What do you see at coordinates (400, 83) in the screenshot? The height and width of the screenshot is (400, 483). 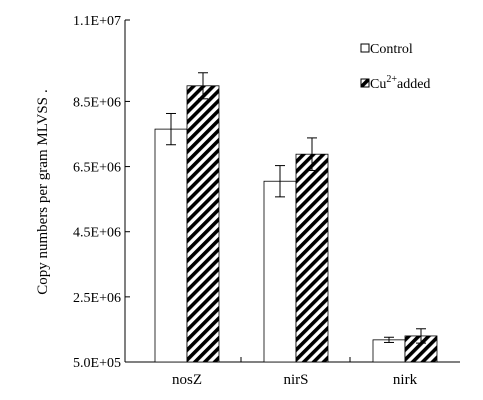 I see `legend-label-cu: Cu2+added` at bounding box center [400, 83].